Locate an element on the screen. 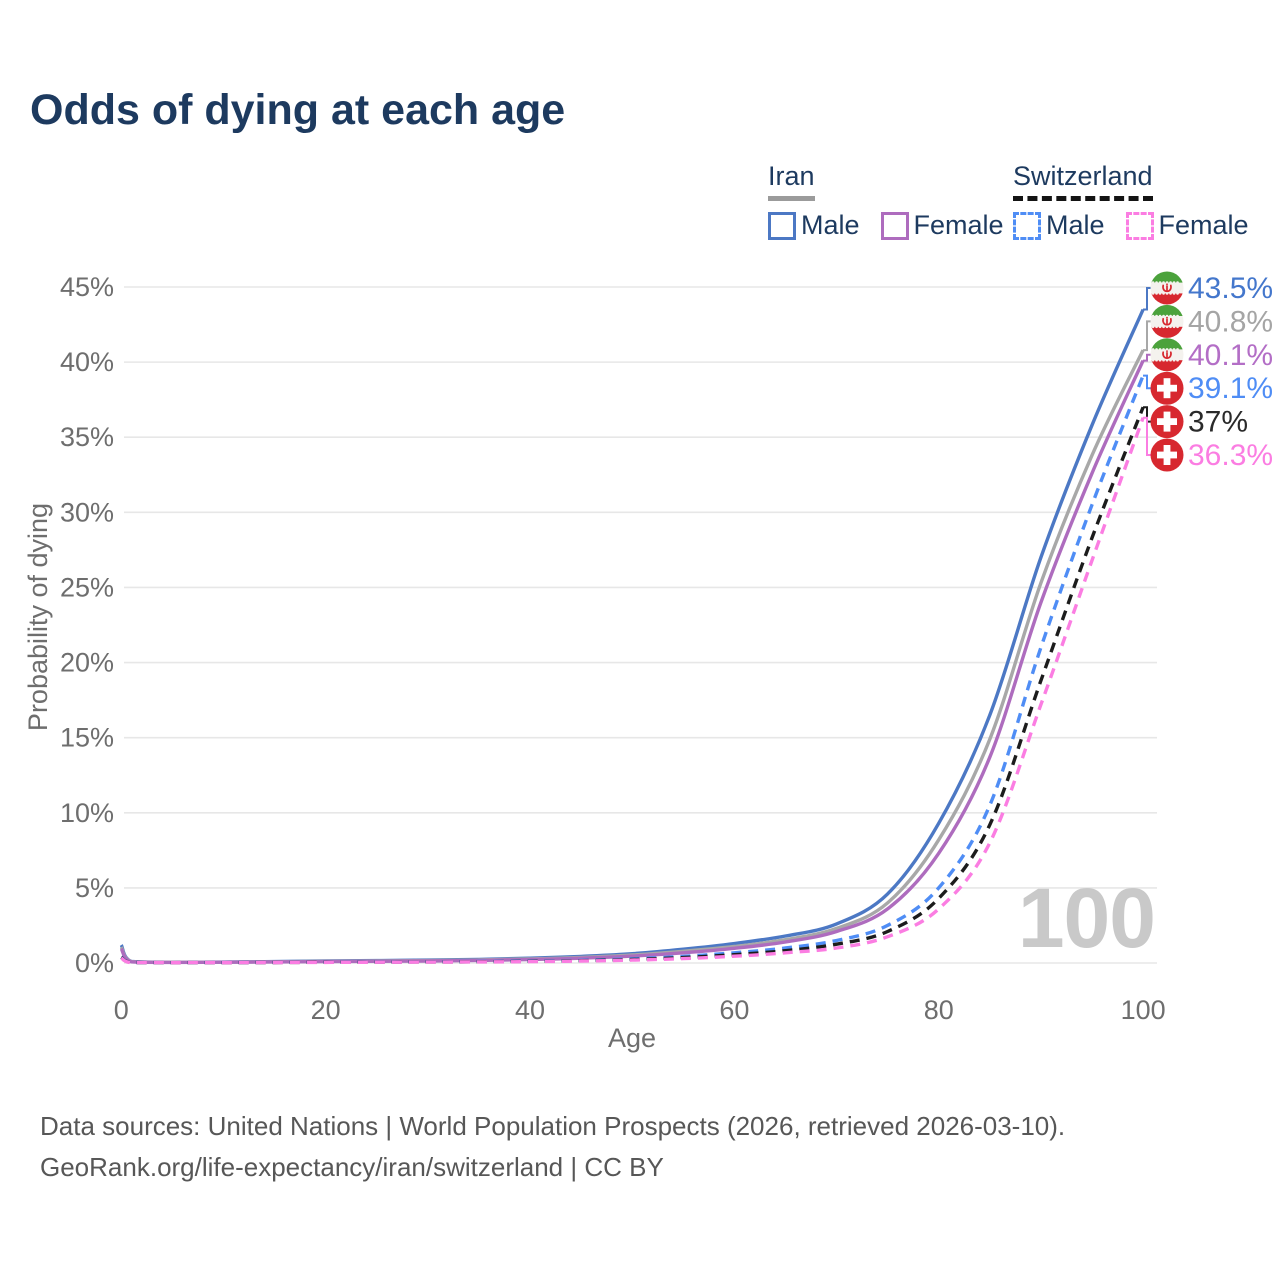  end-value-label-switzerland-female: 36.3% is located at coordinates (1230, 455).